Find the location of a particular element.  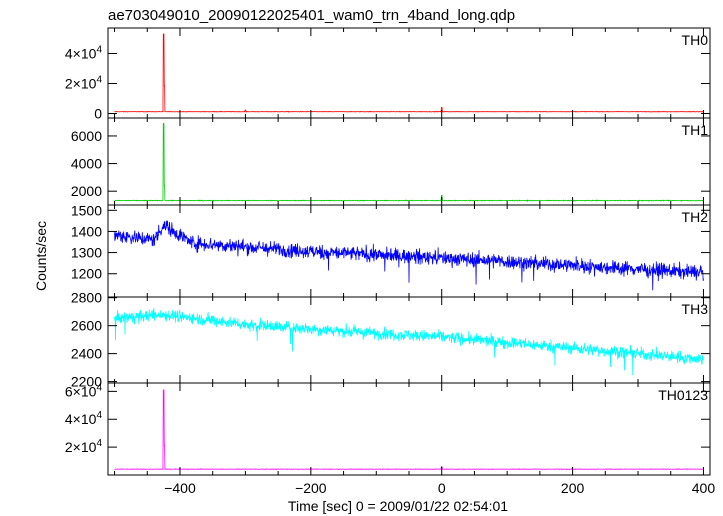

y-tick-label: 6000 is located at coordinates (86, 136).